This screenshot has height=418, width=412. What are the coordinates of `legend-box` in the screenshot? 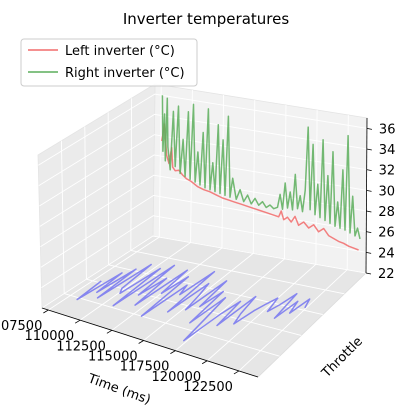 It's located at (109, 62).